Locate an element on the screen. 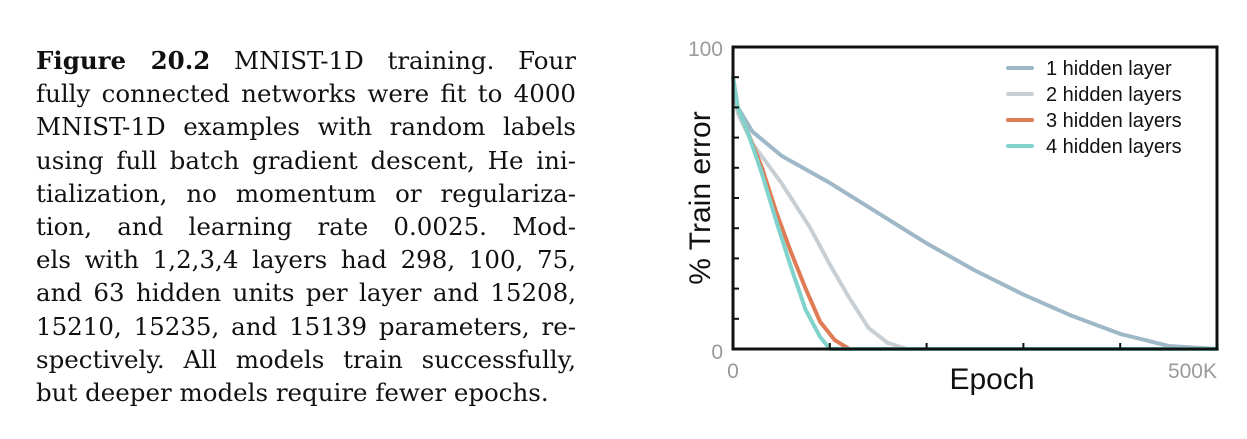 This screenshot has width=1247, height=439. legend-label-1: 1 hidden layer is located at coordinates (1109, 69).